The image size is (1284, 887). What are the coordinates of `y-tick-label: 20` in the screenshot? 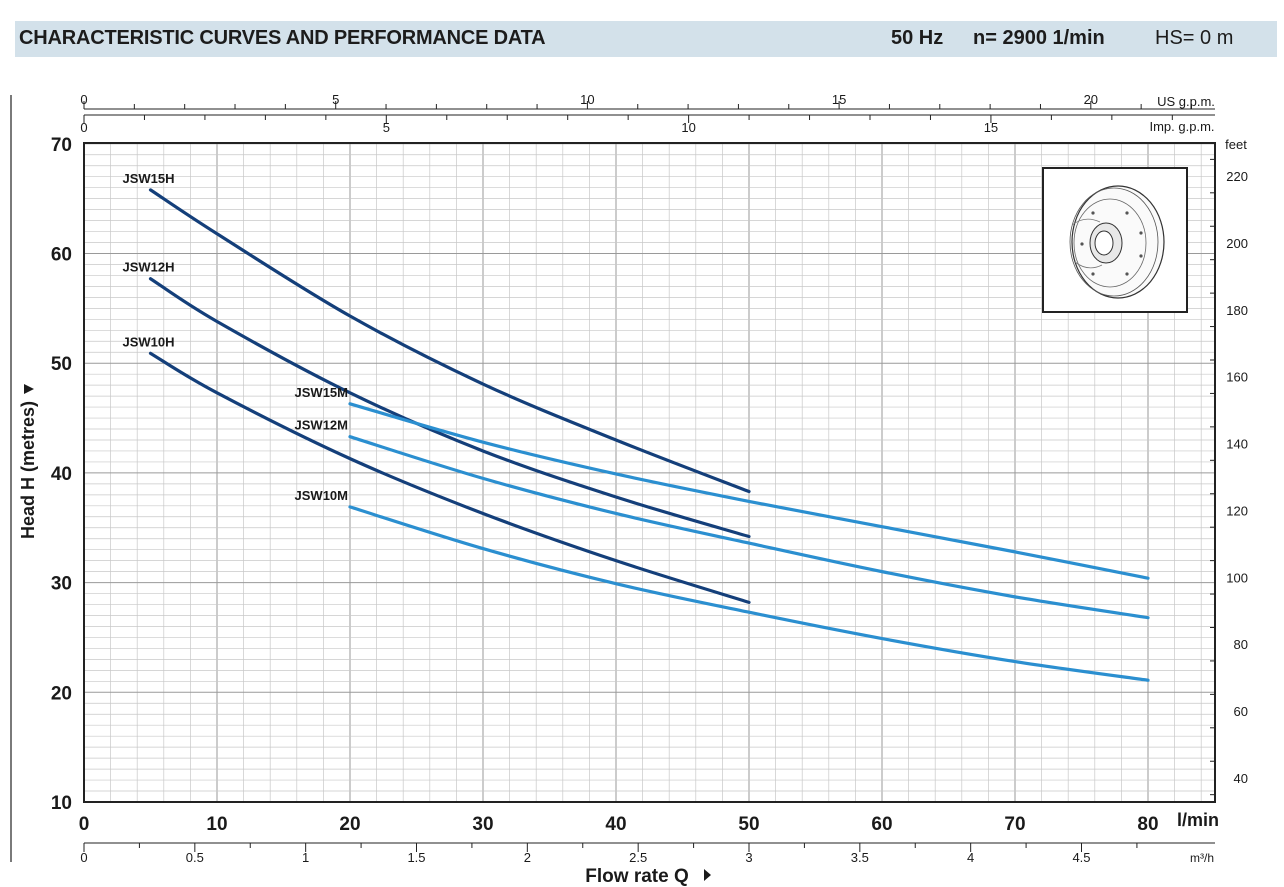 It's located at (61, 693).